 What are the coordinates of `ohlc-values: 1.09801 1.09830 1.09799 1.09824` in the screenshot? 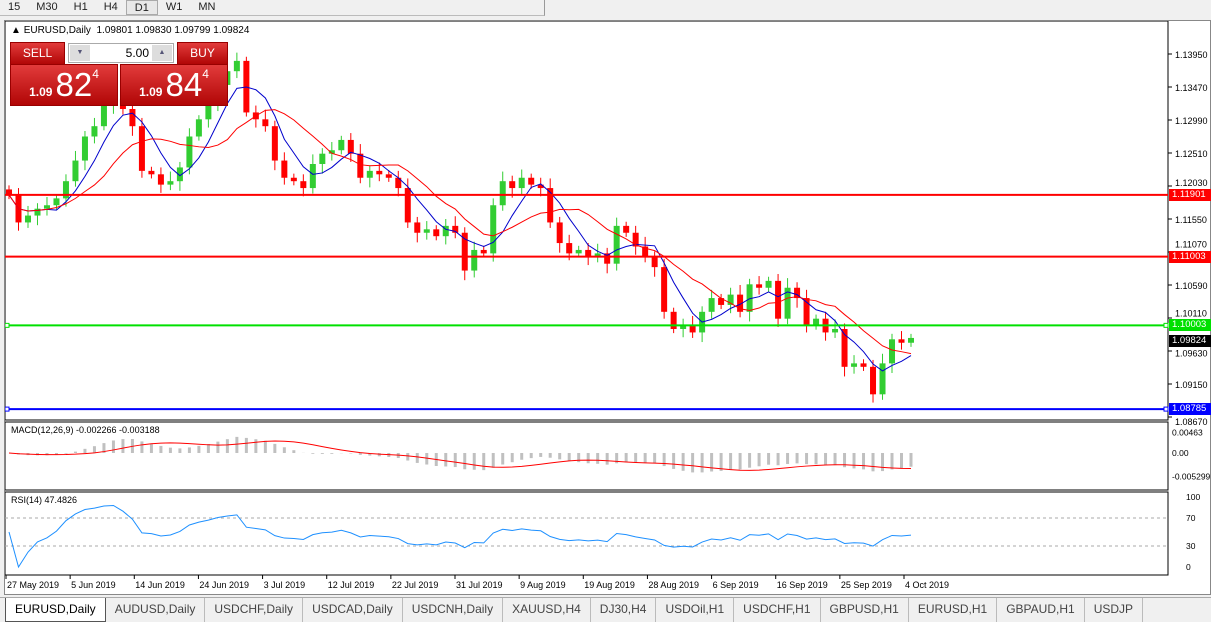 It's located at (173, 30).